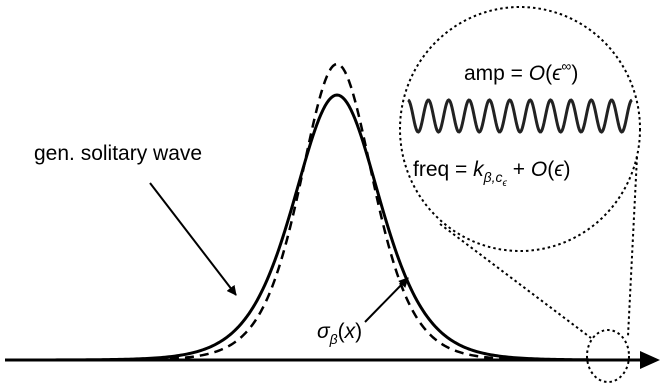 The image size is (663, 389). I want to click on sigma-beta-label: σβ(x), so click(339, 333).